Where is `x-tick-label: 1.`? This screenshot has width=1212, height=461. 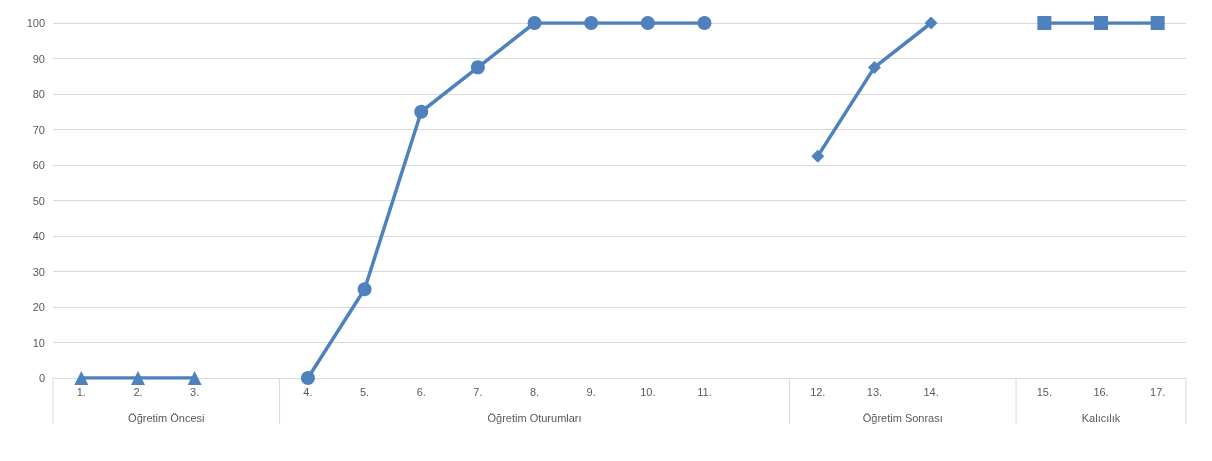
x-tick-label: 1. is located at coordinates (81, 391).